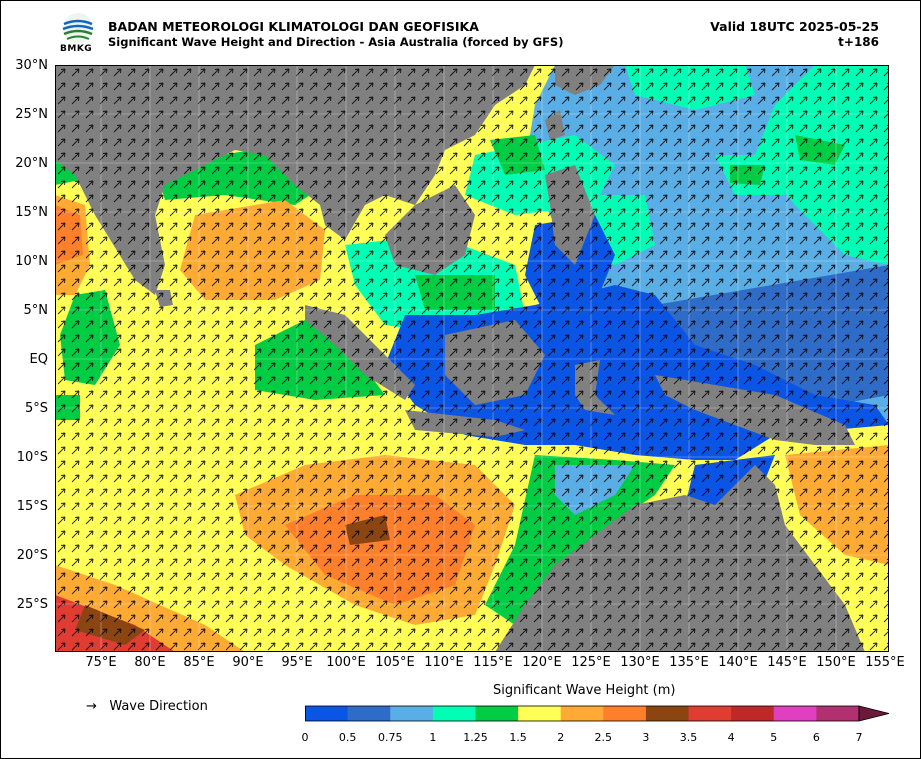 Image resolution: width=921 pixels, height=759 pixels. What do you see at coordinates (32, 506) in the screenshot?
I see `latitude-label: 15°S` at bounding box center [32, 506].